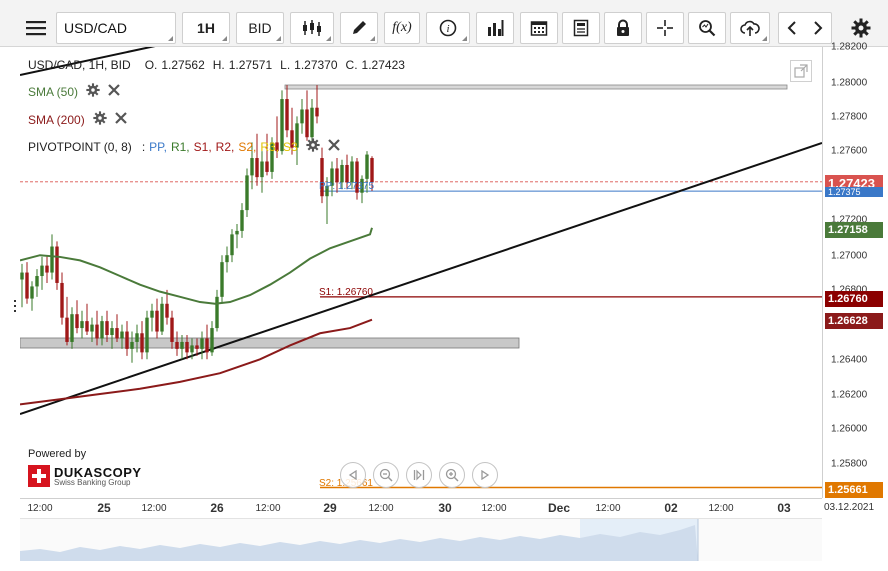  What do you see at coordinates (386, 475) in the screenshot?
I see `zoom-out-button` at bounding box center [386, 475].